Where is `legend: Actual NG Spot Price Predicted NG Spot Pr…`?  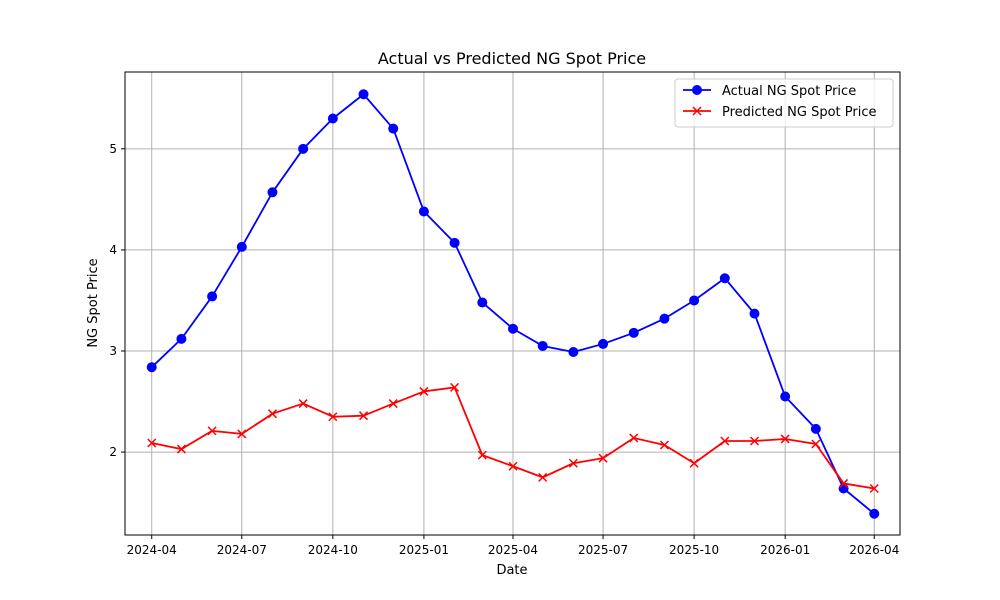 legend: Actual NG Spot Price Predicted NG Spot Pr… is located at coordinates (784, 103).